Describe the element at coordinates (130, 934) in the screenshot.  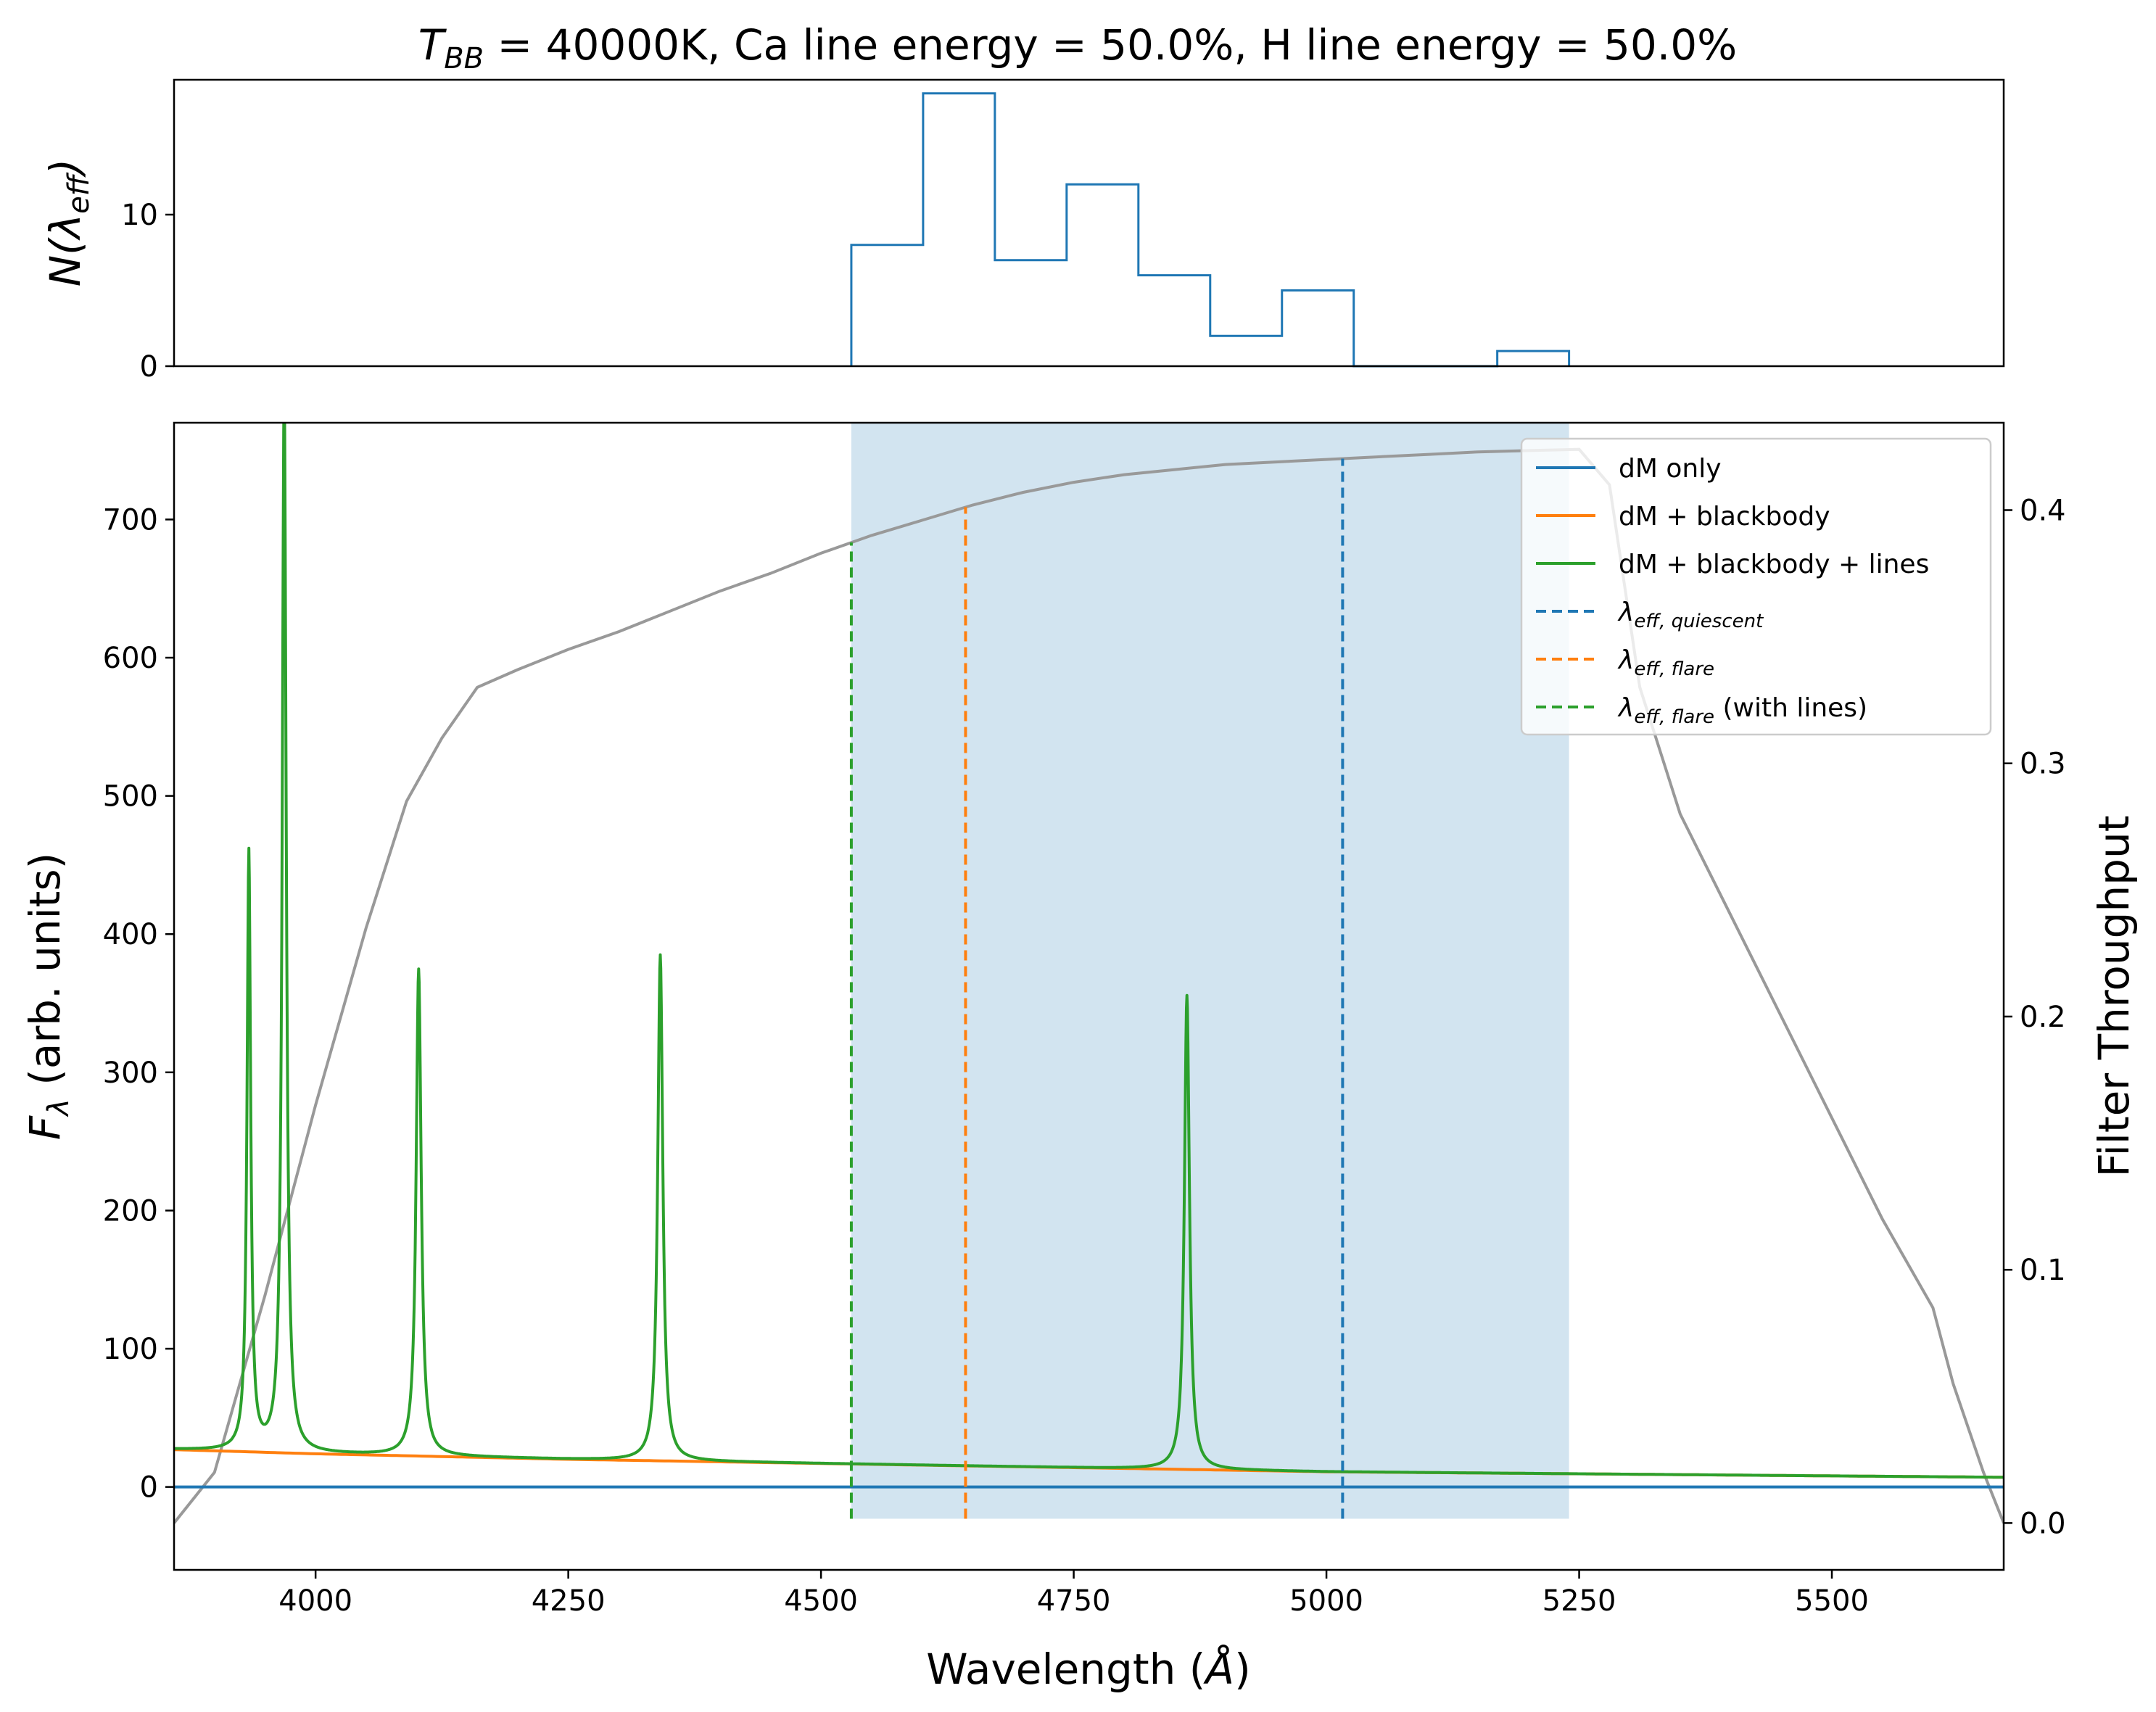
I see `y-tick-label: 400` at that location.